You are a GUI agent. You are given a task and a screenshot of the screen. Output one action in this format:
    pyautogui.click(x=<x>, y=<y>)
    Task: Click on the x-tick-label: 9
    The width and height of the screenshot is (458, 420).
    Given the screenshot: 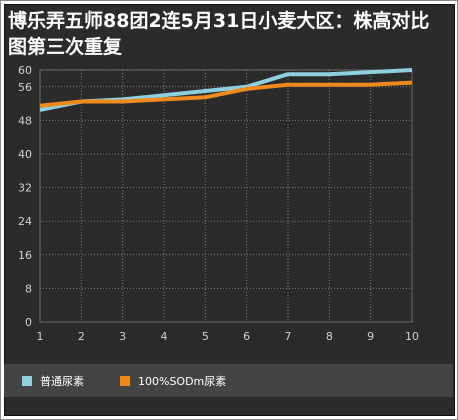 What is the action you would take?
    pyautogui.click(x=370, y=336)
    